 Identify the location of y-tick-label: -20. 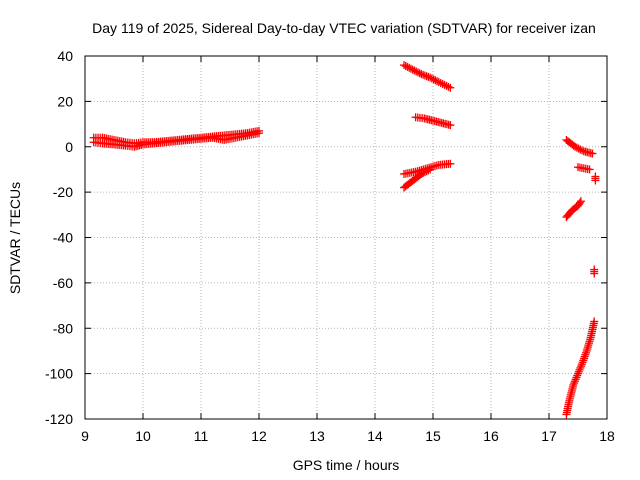
(63, 192).